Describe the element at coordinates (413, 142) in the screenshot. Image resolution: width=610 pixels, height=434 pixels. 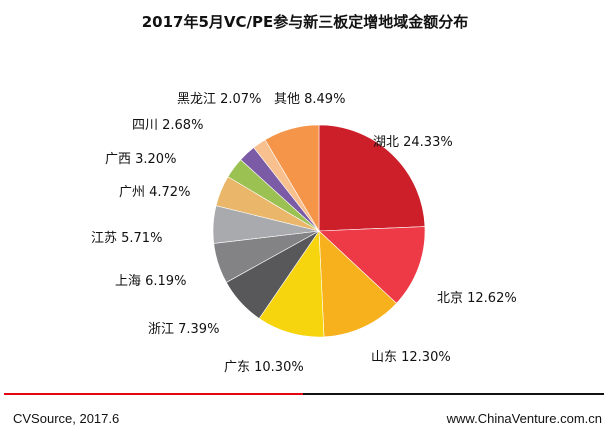
I see `data-label-0: 湖北 24.33%` at that location.